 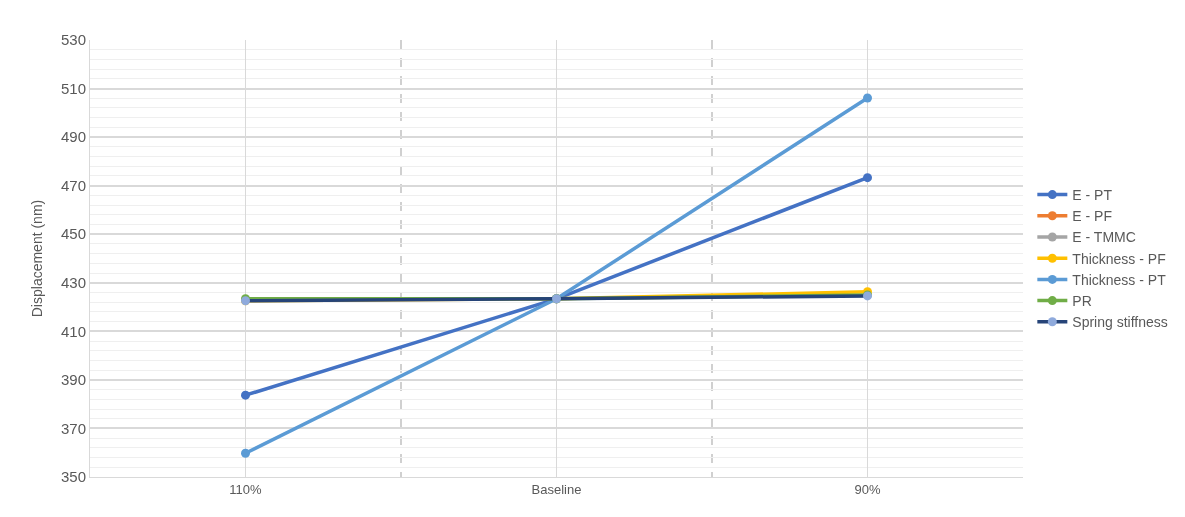 What do you see at coordinates (556, 489) in the screenshot?
I see `x-tick-label: Baseline` at bounding box center [556, 489].